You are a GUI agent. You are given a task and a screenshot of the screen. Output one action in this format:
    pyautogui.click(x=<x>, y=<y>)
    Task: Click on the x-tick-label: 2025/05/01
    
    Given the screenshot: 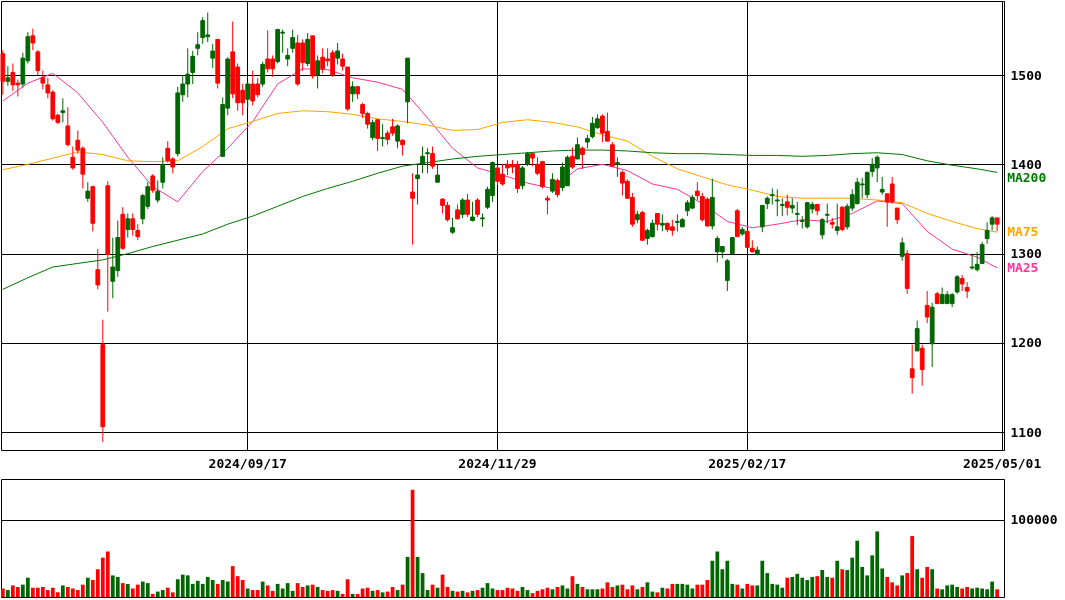 What is the action you would take?
    pyautogui.click(x=1002, y=463)
    